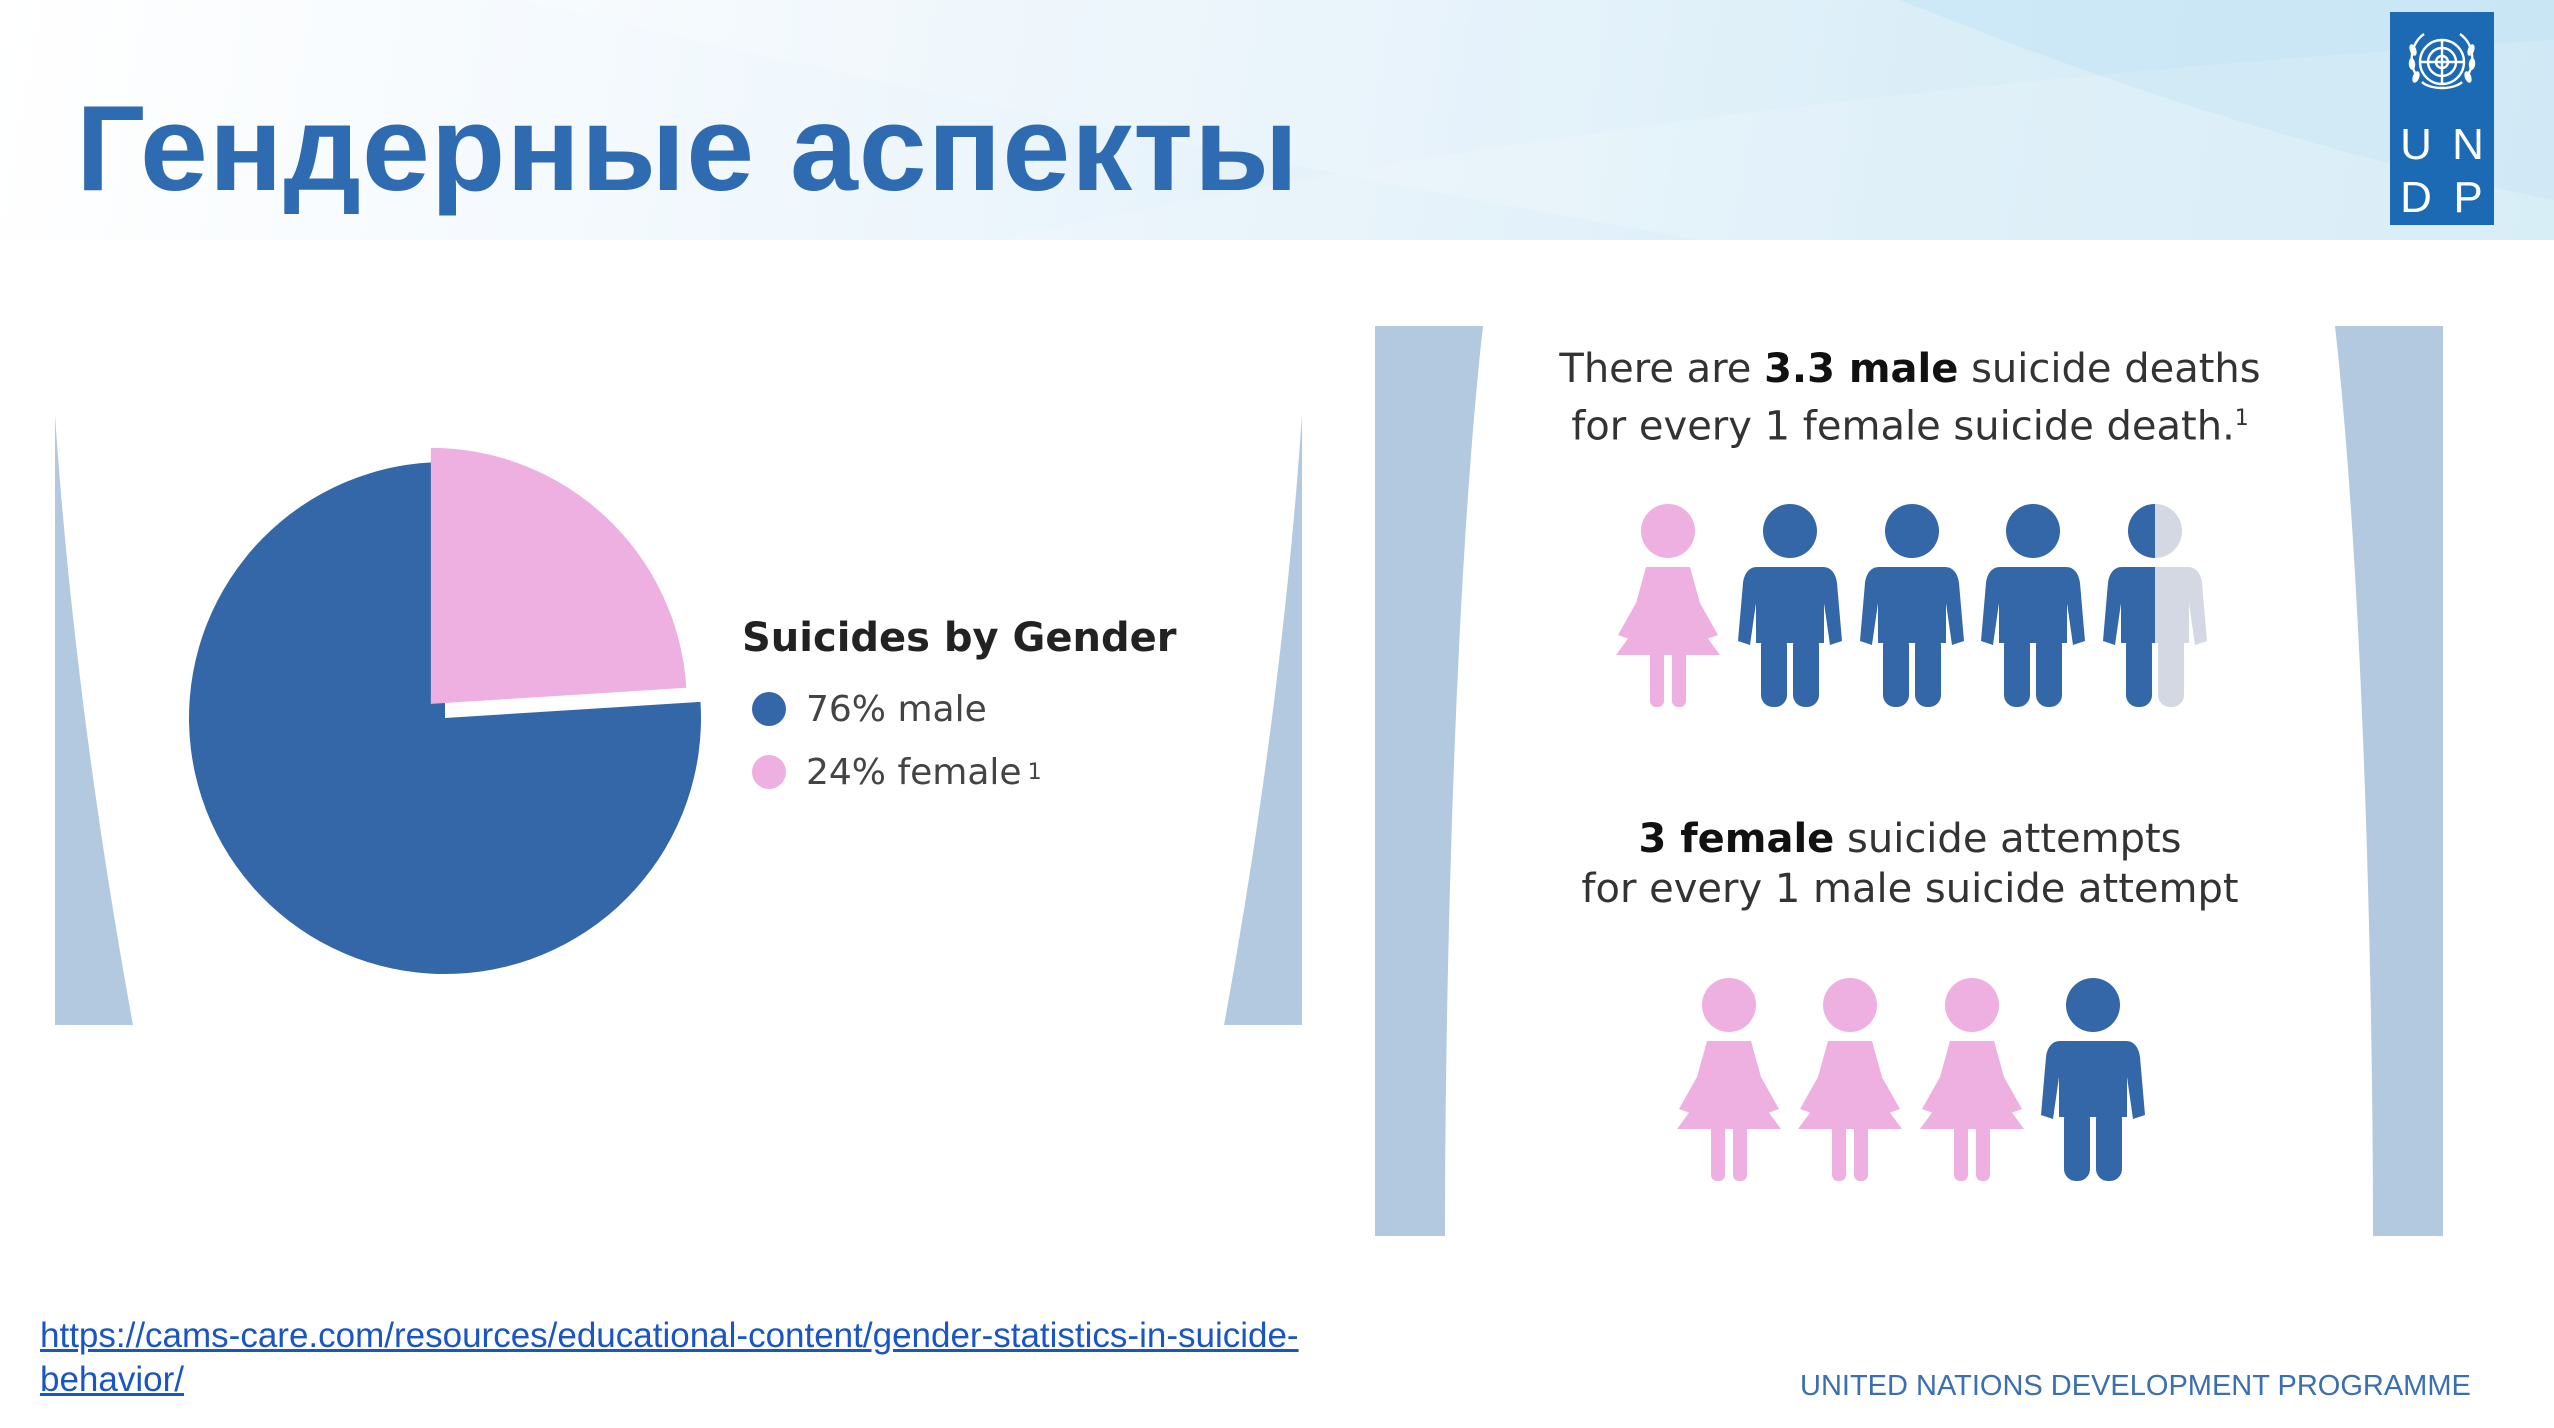 This screenshot has width=2554, height=1428. Describe the element at coordinates (2442, 118) in the screenshot. I see `undp-logo: U N D P` at that location.